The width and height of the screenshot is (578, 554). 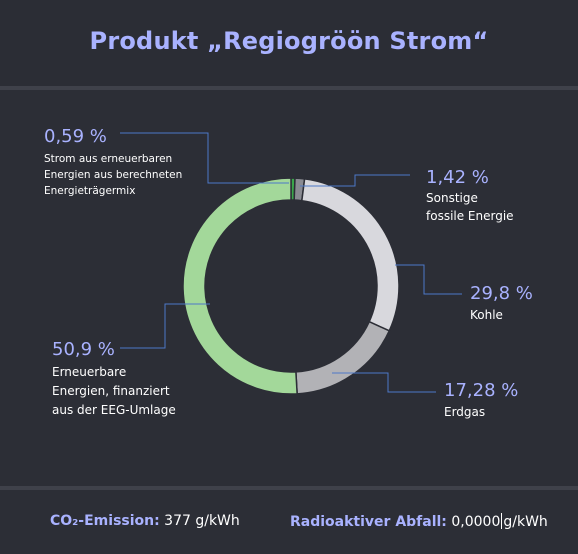 I want to click on leader-eeg, so click(x=165, y=326).